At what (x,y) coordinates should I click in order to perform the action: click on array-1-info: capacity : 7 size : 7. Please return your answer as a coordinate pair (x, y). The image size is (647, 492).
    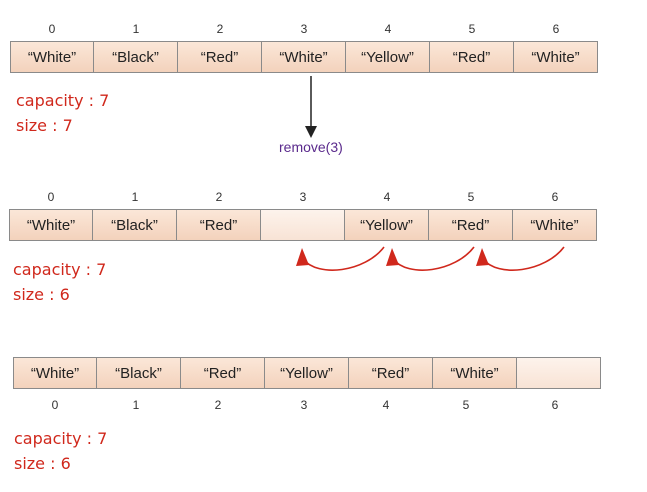
    Looking at the image, I should click on (62, 113).